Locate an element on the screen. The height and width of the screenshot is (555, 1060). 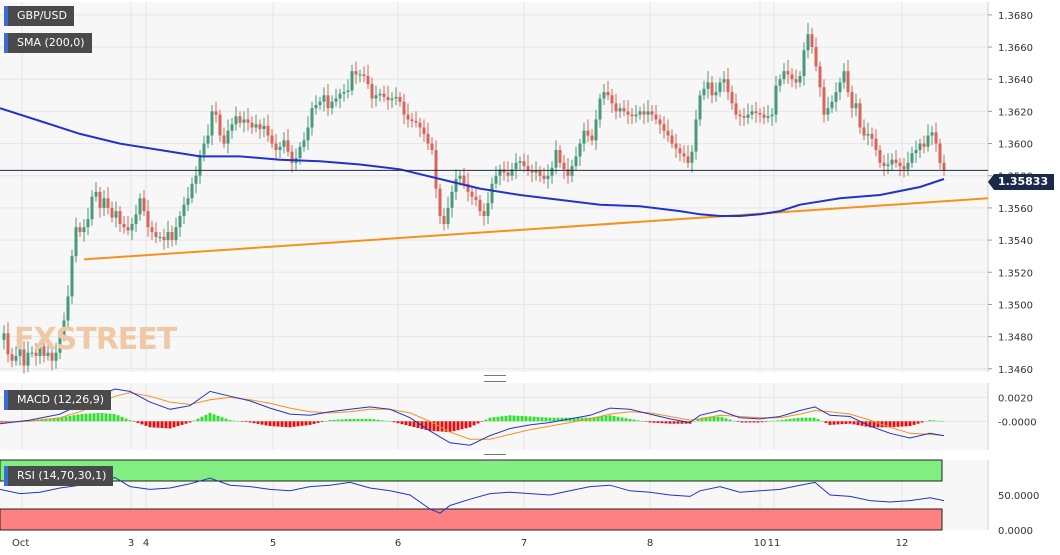
time-tick-label: 10 is located at coordinates (760, 543).